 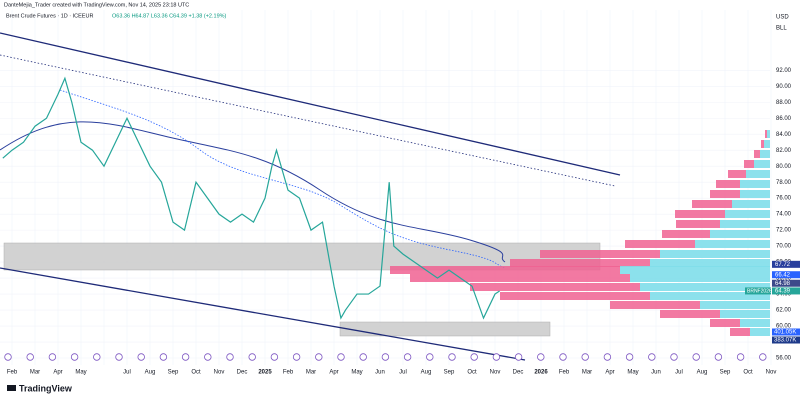 What do you see at coordinates (782, 18) in the screenshot?
I see `currency: USD` at bounding box center [782, 18].